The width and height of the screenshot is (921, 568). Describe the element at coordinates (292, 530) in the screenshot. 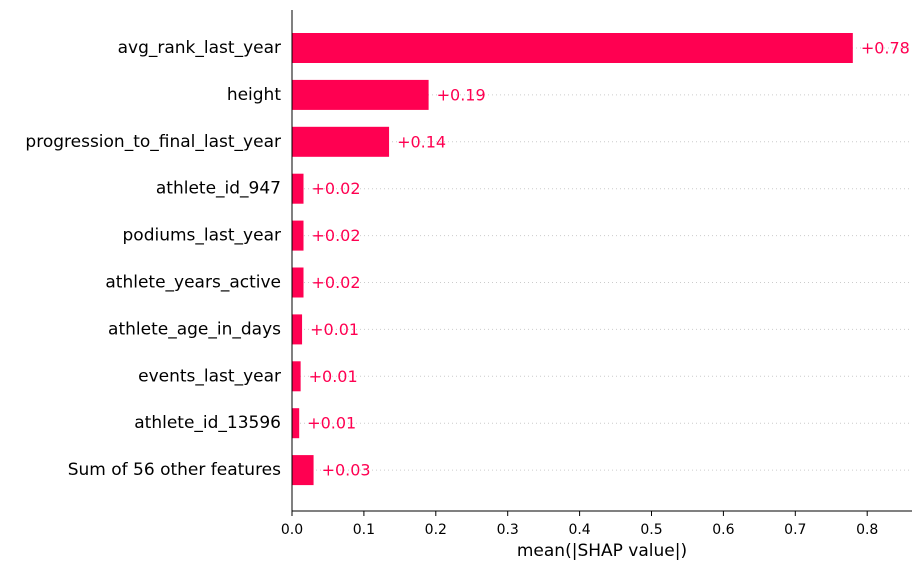

I see `x-tick-label: 0.0` at that location.